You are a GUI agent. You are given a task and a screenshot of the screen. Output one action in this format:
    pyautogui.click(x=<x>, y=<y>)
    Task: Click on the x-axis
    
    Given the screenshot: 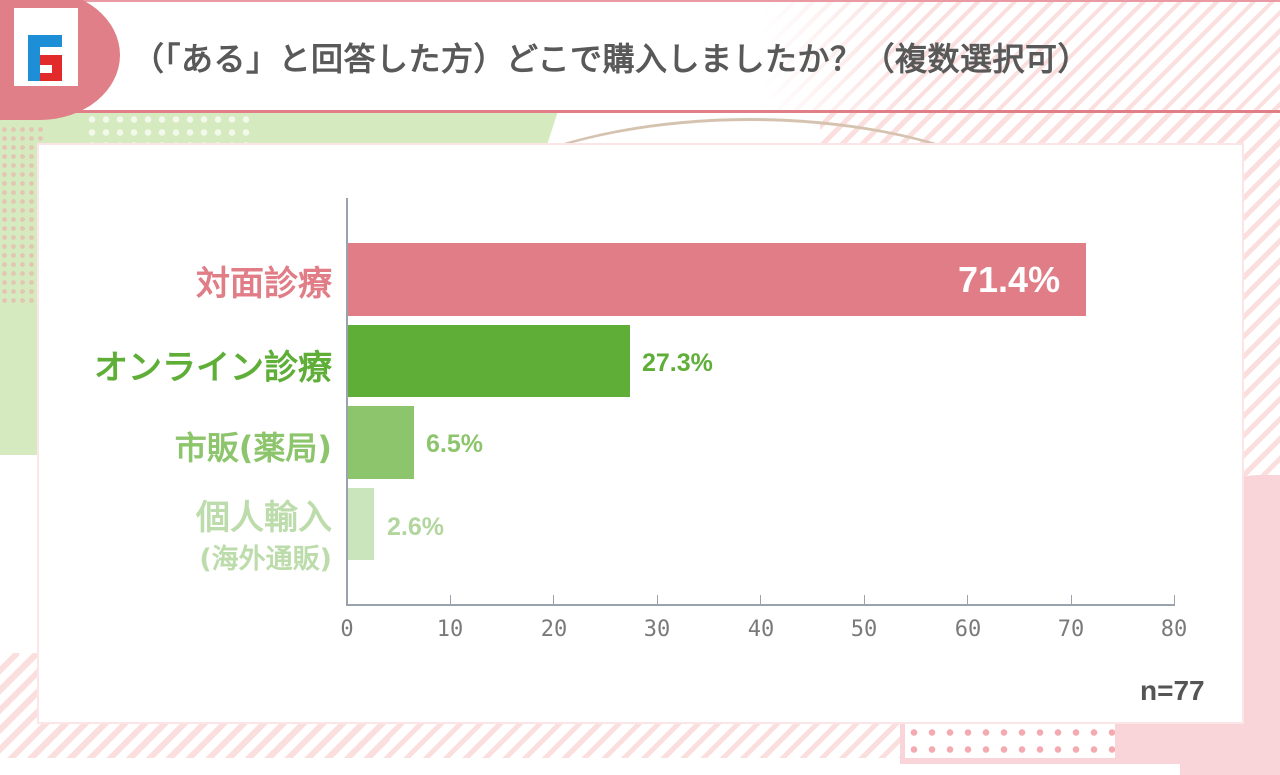 What is the action you would take?
    pyautogui.click(x=760, y=605)
    